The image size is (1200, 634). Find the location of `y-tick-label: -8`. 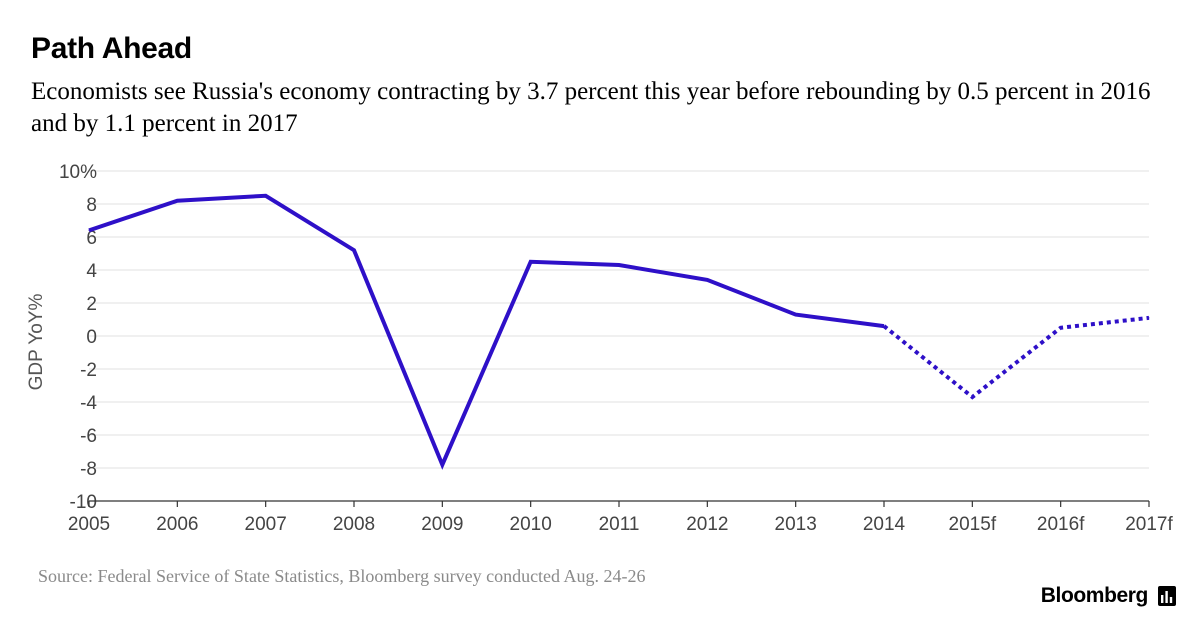

y-tick-label: -8 is located at coordinates (88, 469).